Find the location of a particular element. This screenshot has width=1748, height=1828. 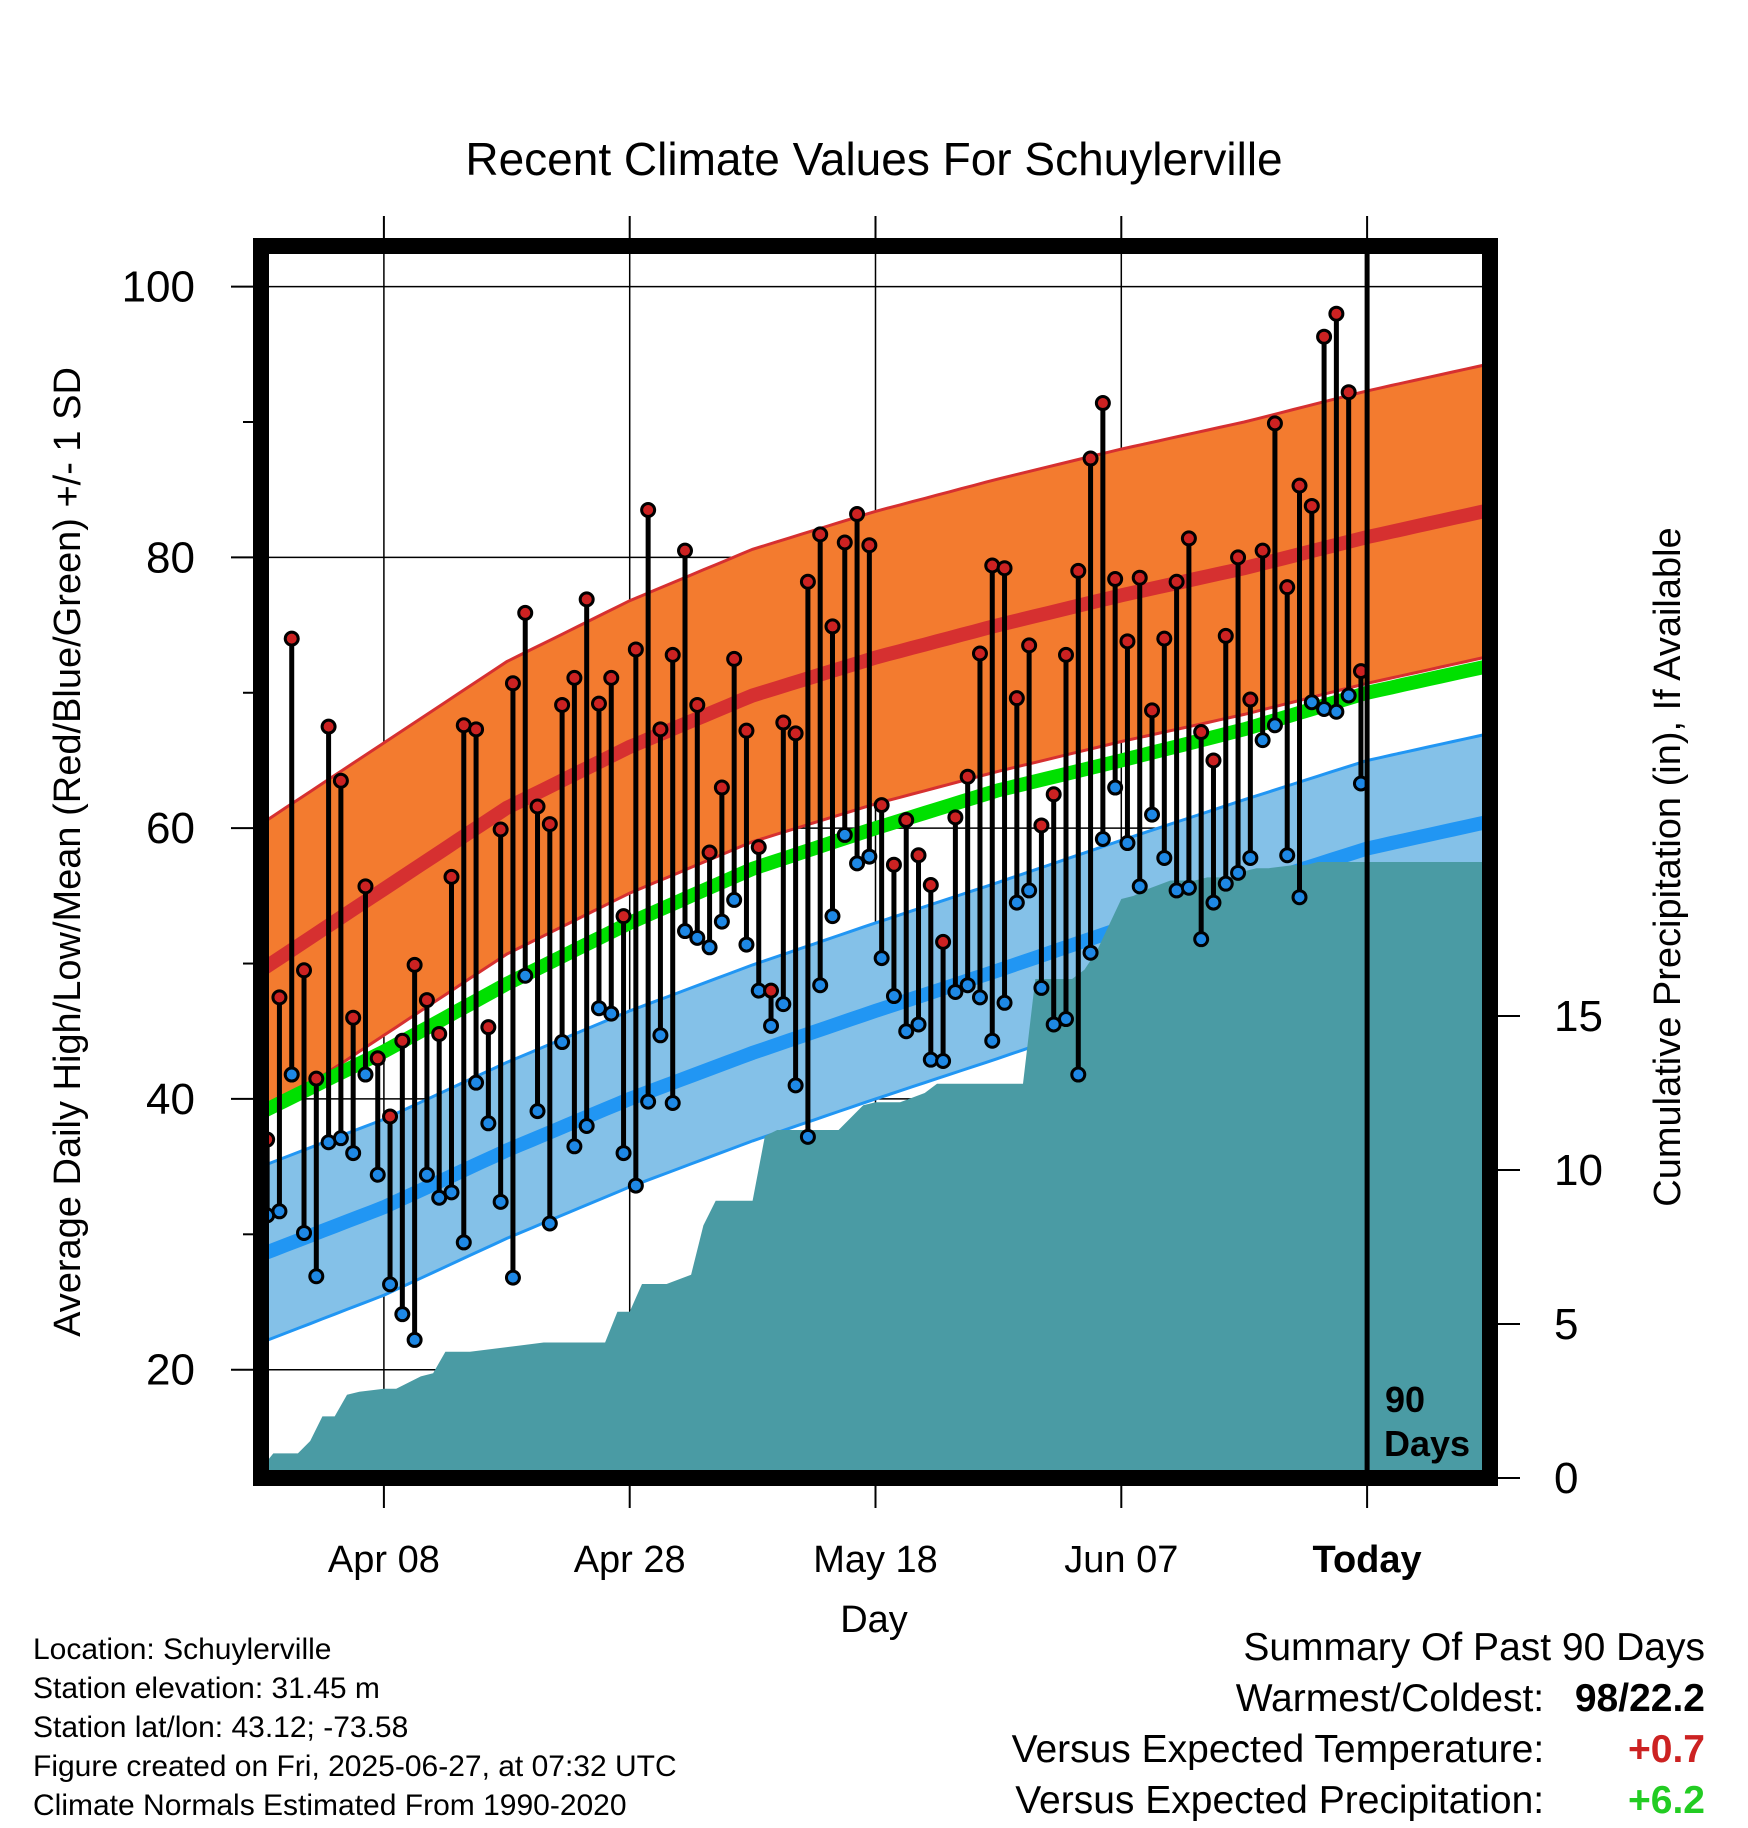

temp-label: Versus Expected Temperature: is located at coordinates (1278, 1749).